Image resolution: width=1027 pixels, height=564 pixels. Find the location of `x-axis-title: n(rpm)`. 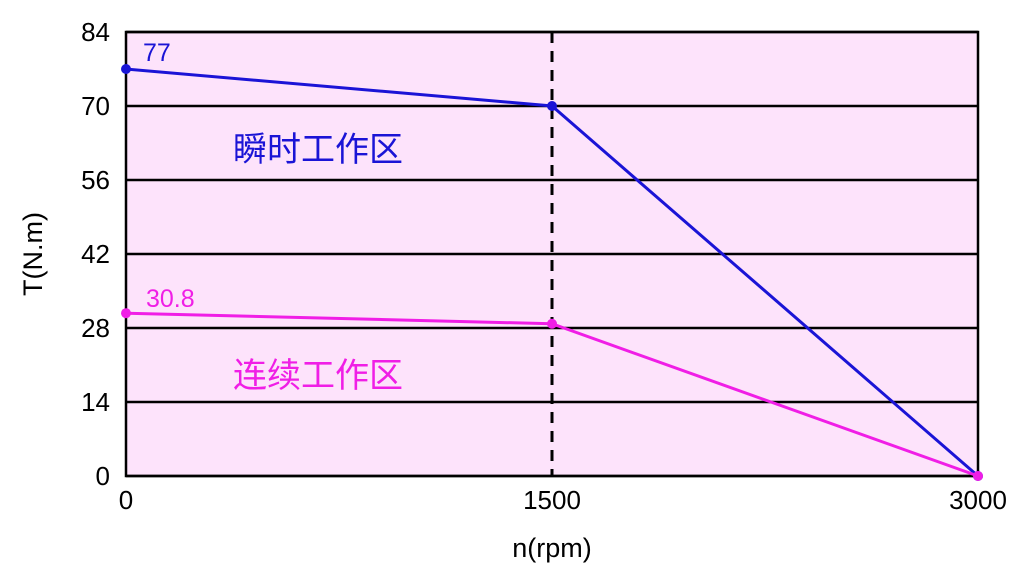

x-axis-title: n(rpm) is located at coordinates (552, 548).